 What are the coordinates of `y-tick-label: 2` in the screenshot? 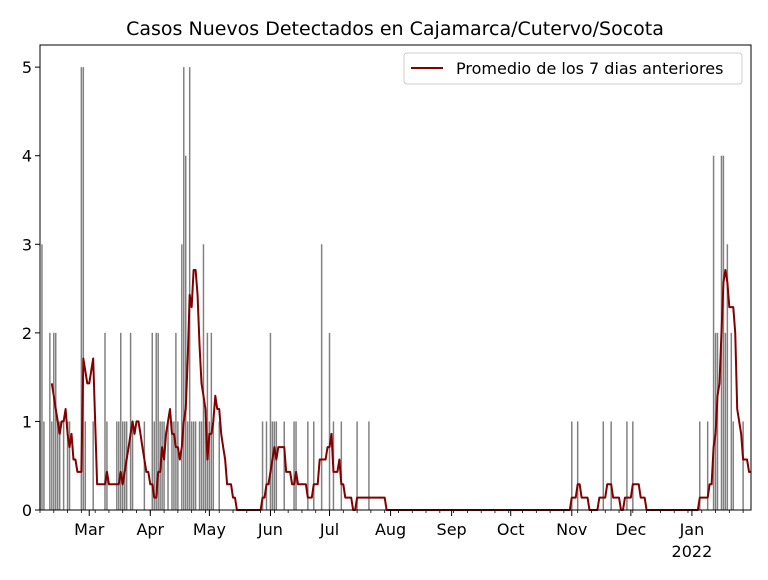 It's located at (27, 333).